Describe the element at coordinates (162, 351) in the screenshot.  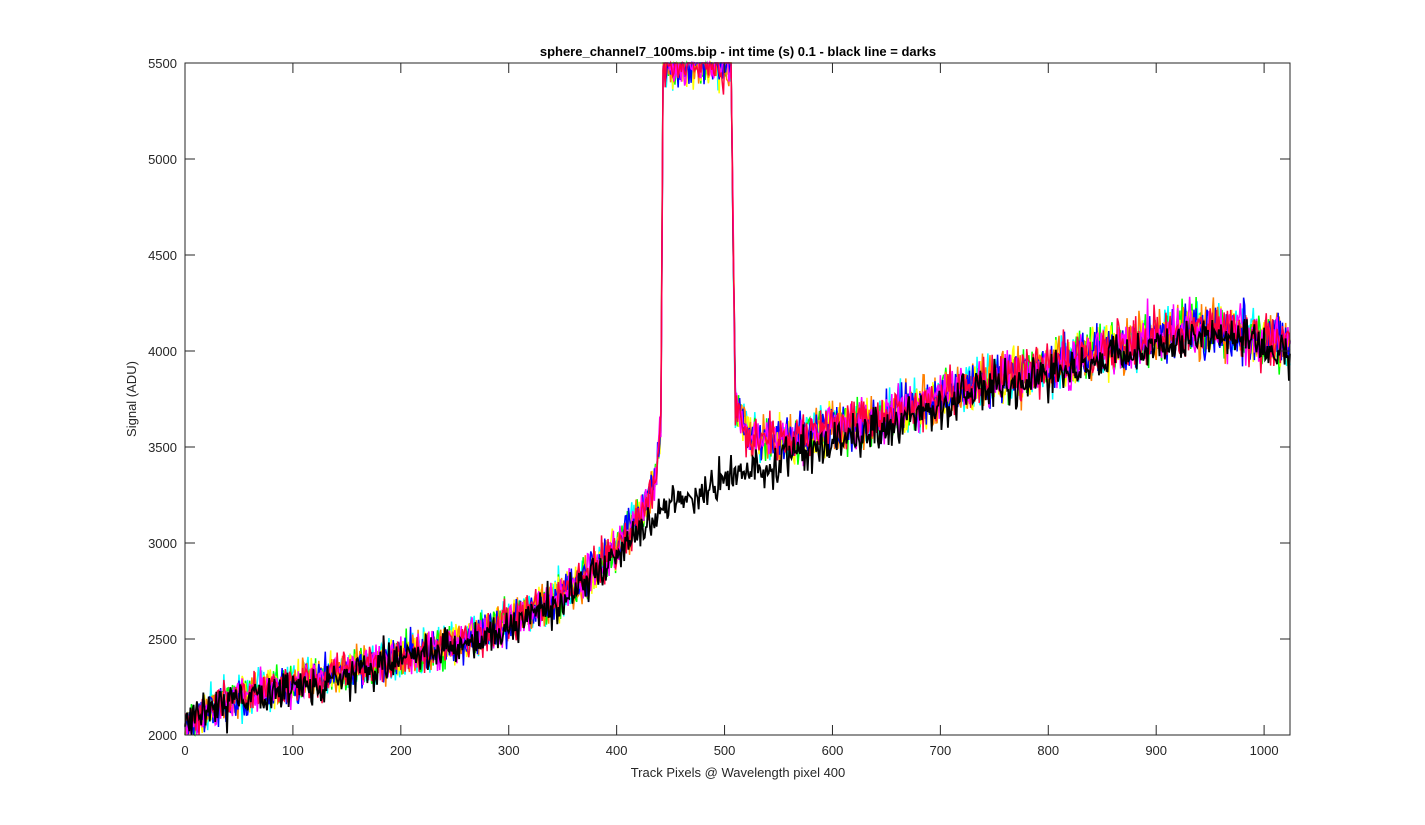
I see `y-tick-label: 4000` at that location.